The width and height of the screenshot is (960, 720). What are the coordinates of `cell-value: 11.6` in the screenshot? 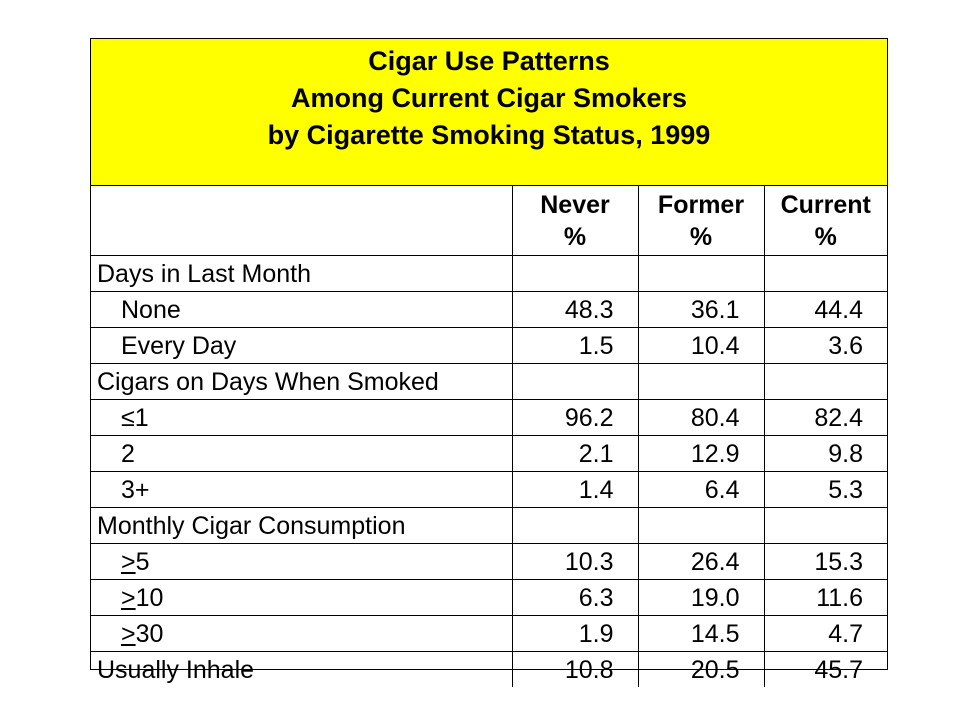 It's located at (825, 597).